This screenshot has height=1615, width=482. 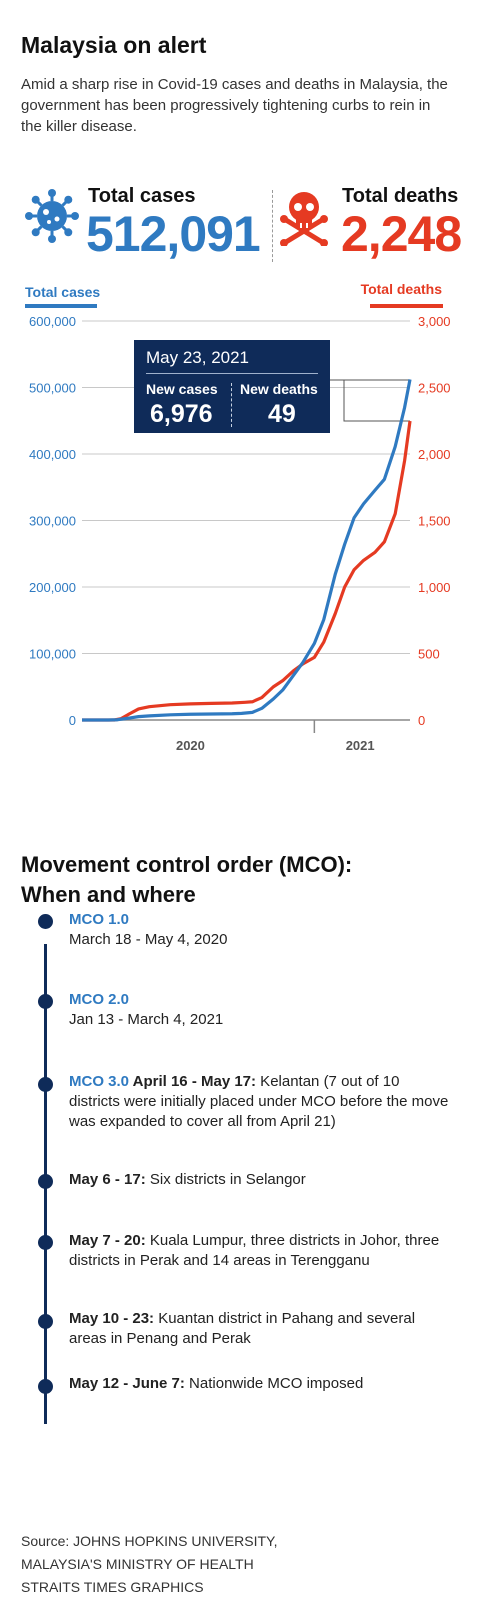 What do you see at coordinates (99, 1081) in the screenshot?
I see `timeline-item-name: MCO 3.0` at bounding box center [99, 1081].